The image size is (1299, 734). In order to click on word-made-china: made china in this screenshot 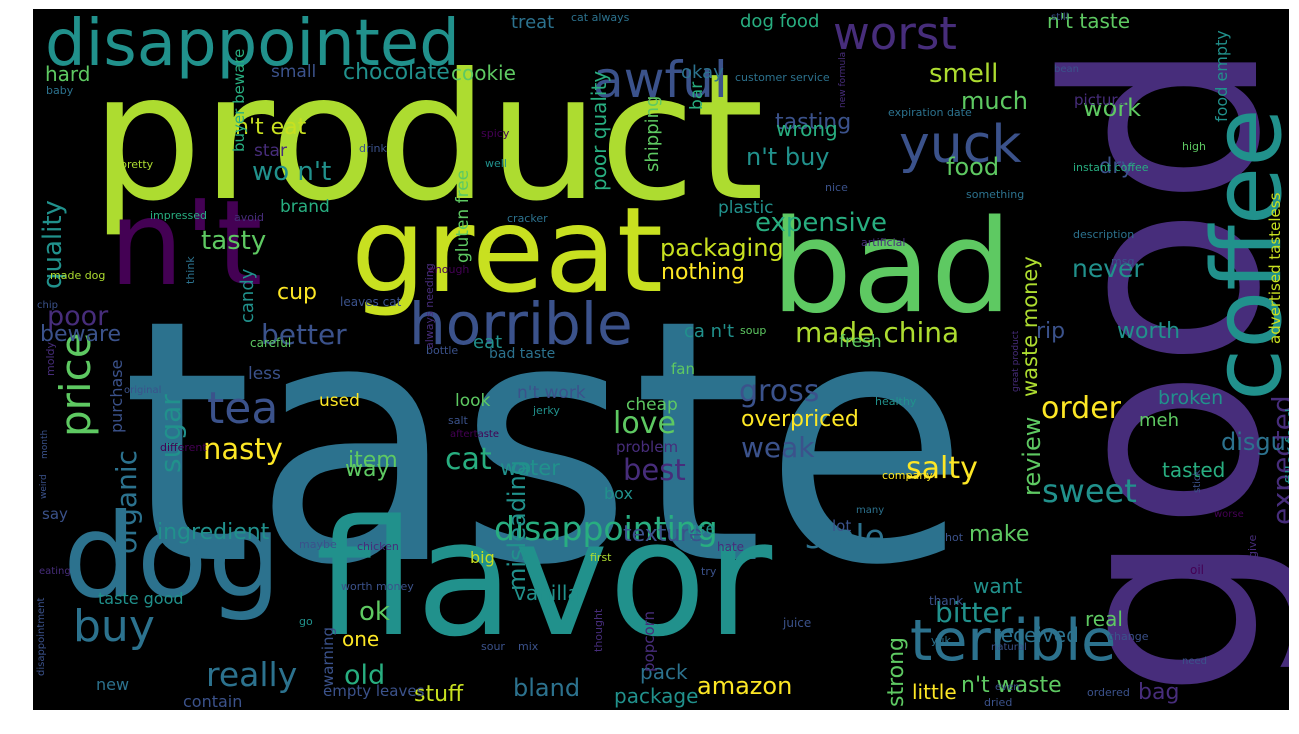, I will do `click(877, 332)`.